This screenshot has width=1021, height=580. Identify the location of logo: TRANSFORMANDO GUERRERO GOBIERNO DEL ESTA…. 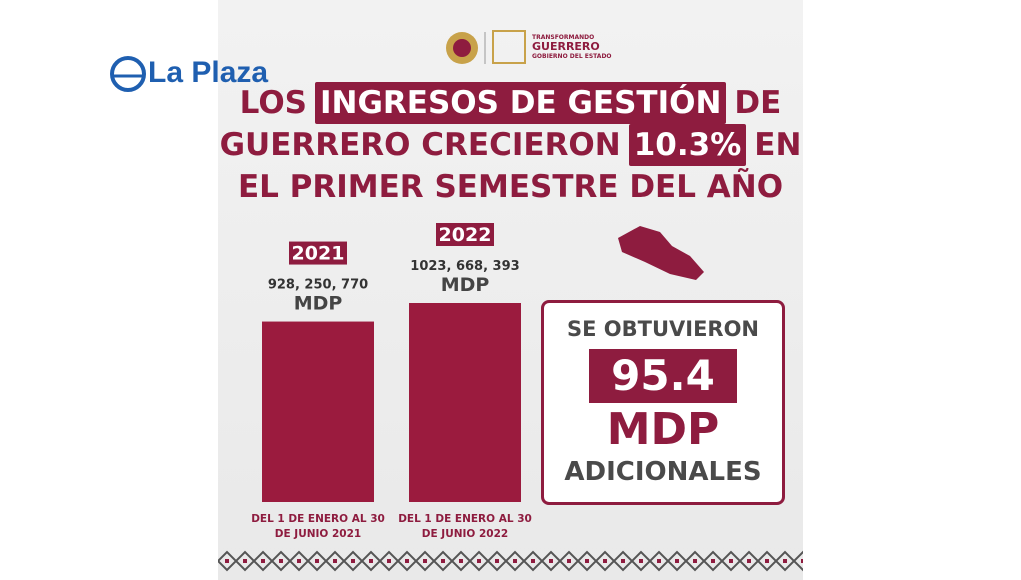
(552, 47).